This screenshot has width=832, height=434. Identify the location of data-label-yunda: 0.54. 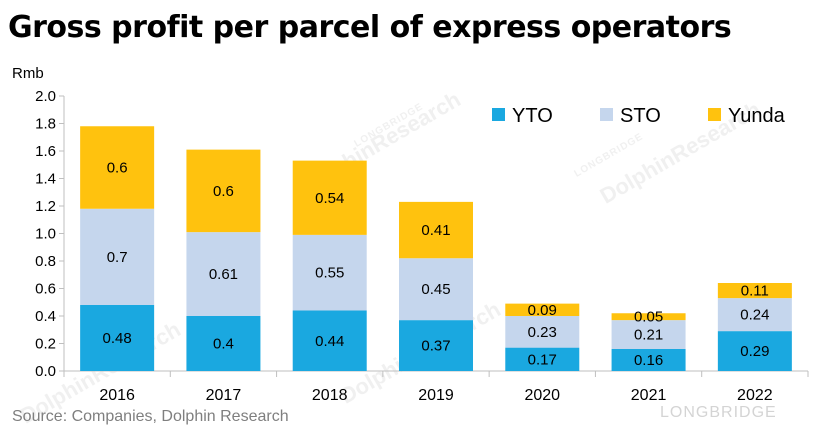
(329, 198).